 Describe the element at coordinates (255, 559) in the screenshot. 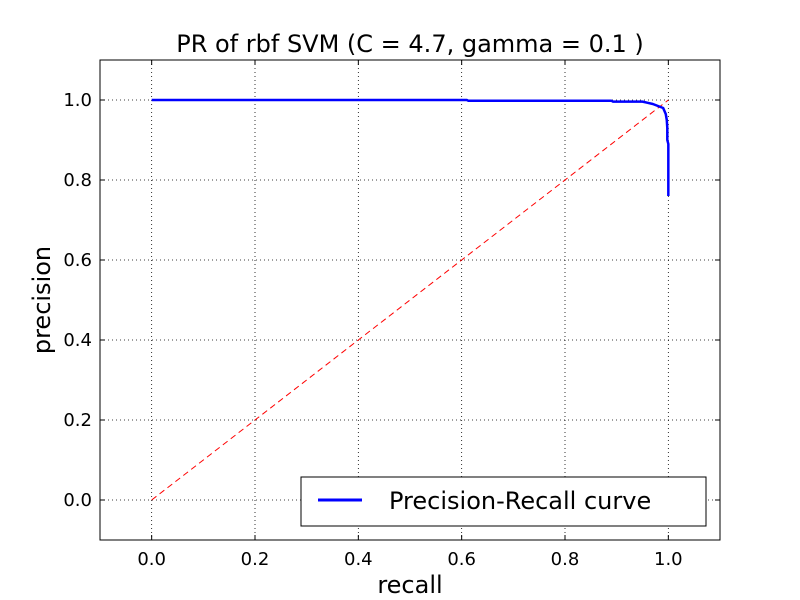

I see `x-tick-label: 0.2` at that location.